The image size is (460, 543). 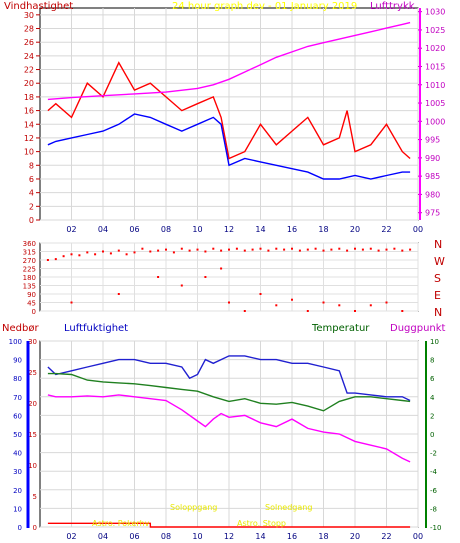 I want to click on direction-degree-label: 360, so click(x=29, y=244).